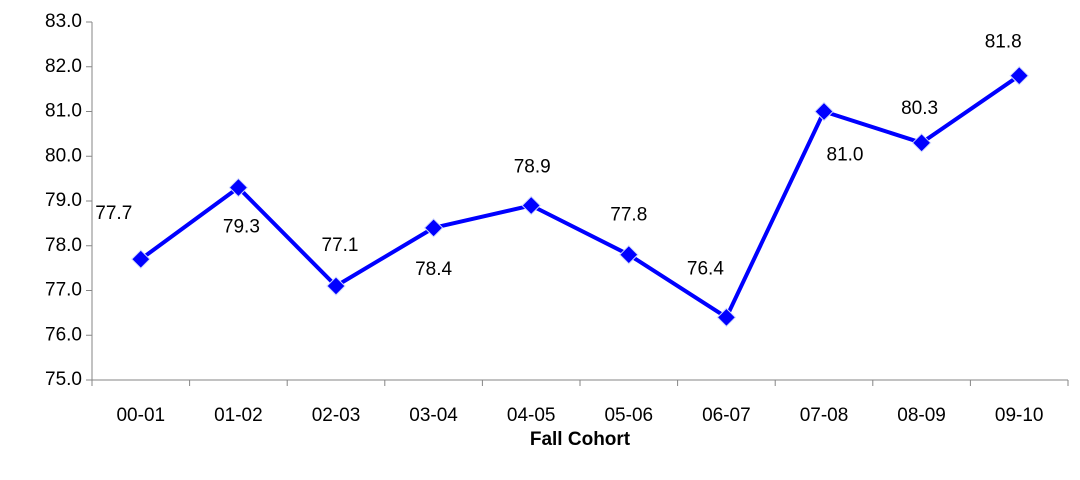 The height and width of the screenshot is (480, 1080). Describe the element at coordinates (433, 415) in the screenshot. I see `x-tick-label: 03-04` at that location.